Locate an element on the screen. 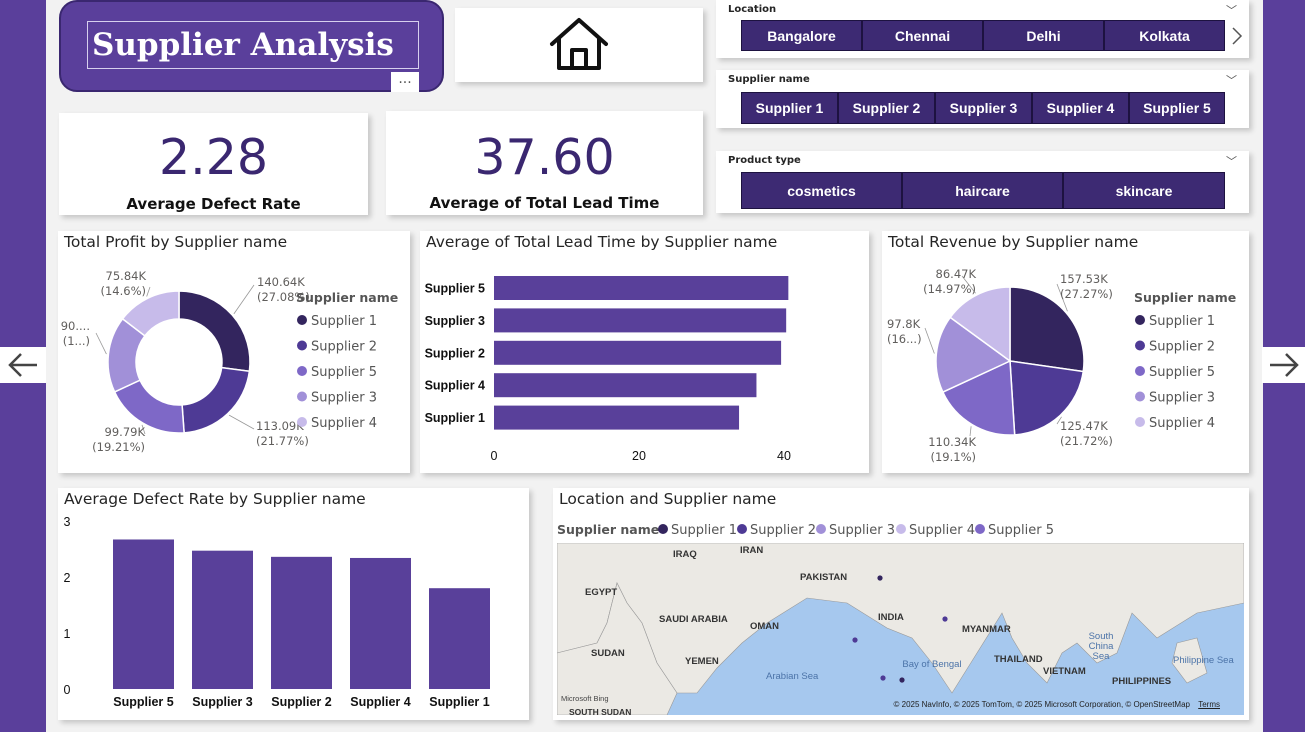 This screenshot has height=732, width=1305. terms-link: Terms is located at coordinates (1209, 704).